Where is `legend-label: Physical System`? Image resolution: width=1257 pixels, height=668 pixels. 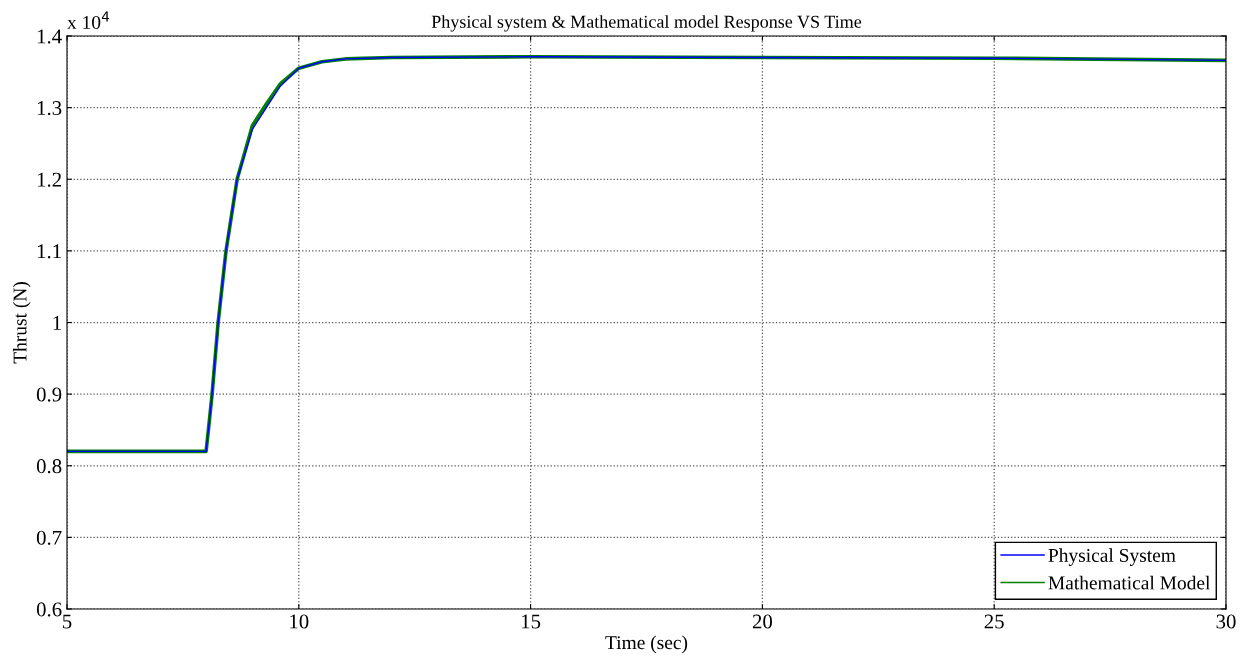
legend-label: Physical System is located at coordinates (1112, 557).